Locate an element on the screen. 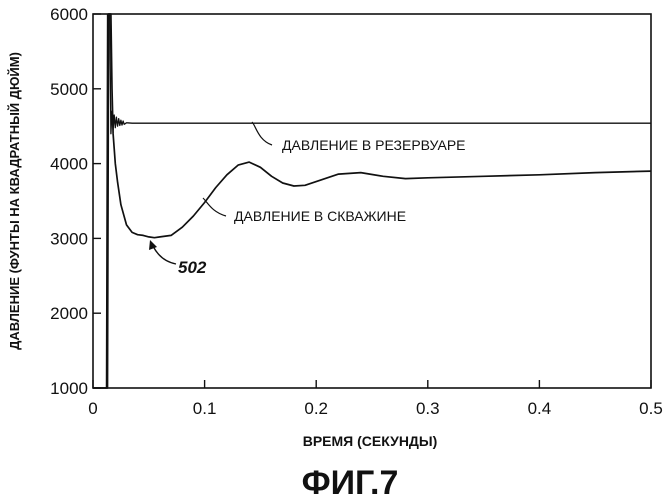 The height and width of the screenshot is (500, 670). figure-label: ФИГ.7 is located at coordinates (350, 482).